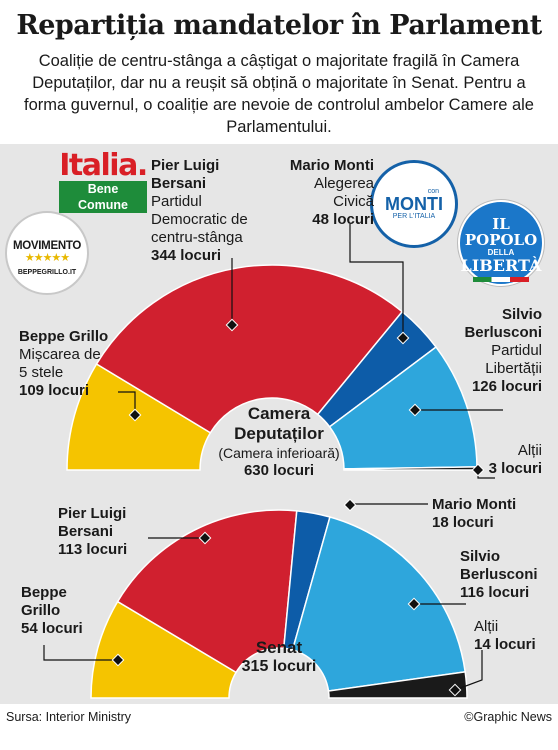 The image size is (558, 750). What do you see at coordinates (397, 684) in the screenshot?
I see `senate-slice-others` at bounding box center [397, 684].